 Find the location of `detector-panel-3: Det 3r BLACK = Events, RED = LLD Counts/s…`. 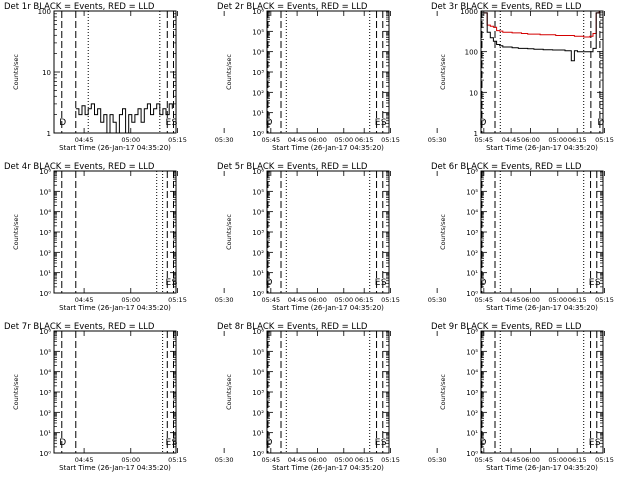

detector-panel-3: Det 3r BLACK = Events, RED = LLD Counts/s… is located at coordinates (522, 77).